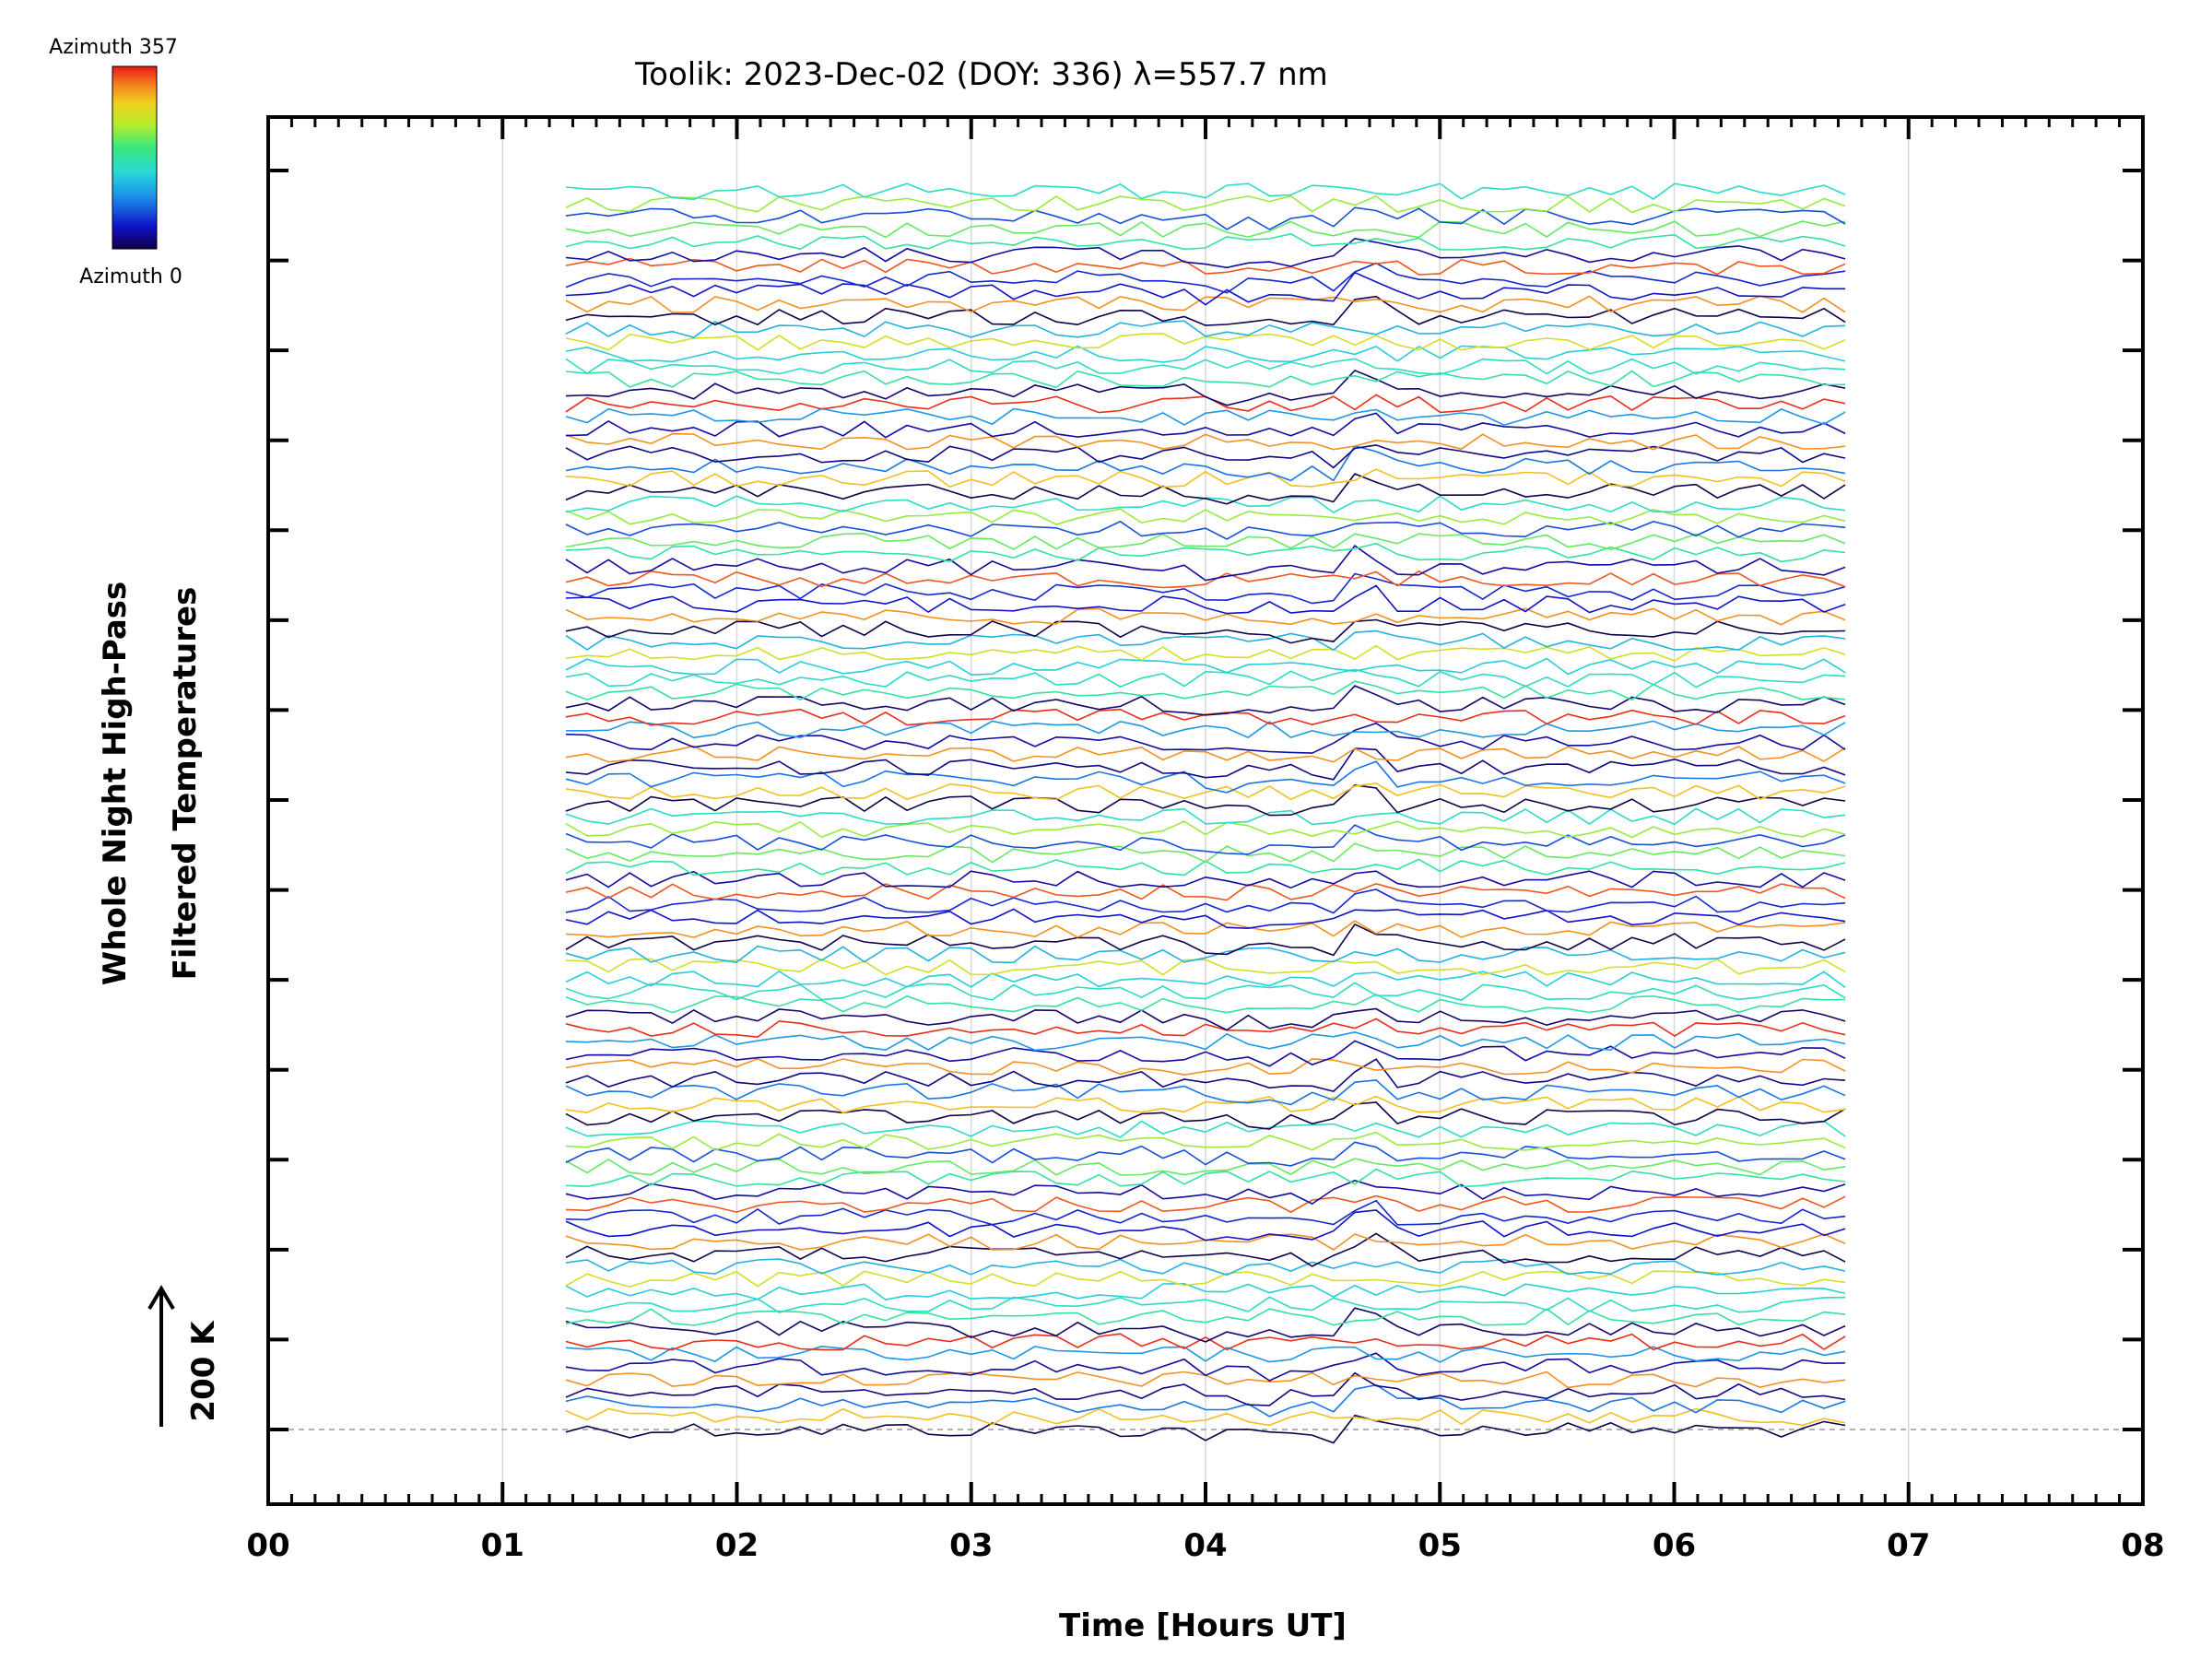 Image resolution: width=2212 pixels, height=1659 pixels. Describe the element at coordinates (2142, 1545) in the screenshot. I see `x-tick-label: 08` at that location.